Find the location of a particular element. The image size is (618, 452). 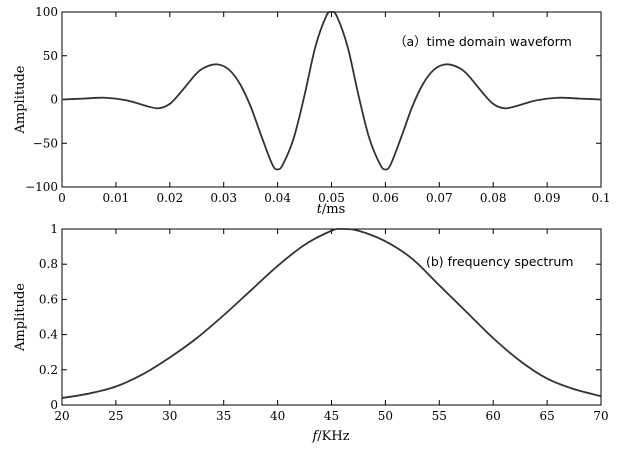

x-tick-label: 0.09 is located at coordinates (547, 198).